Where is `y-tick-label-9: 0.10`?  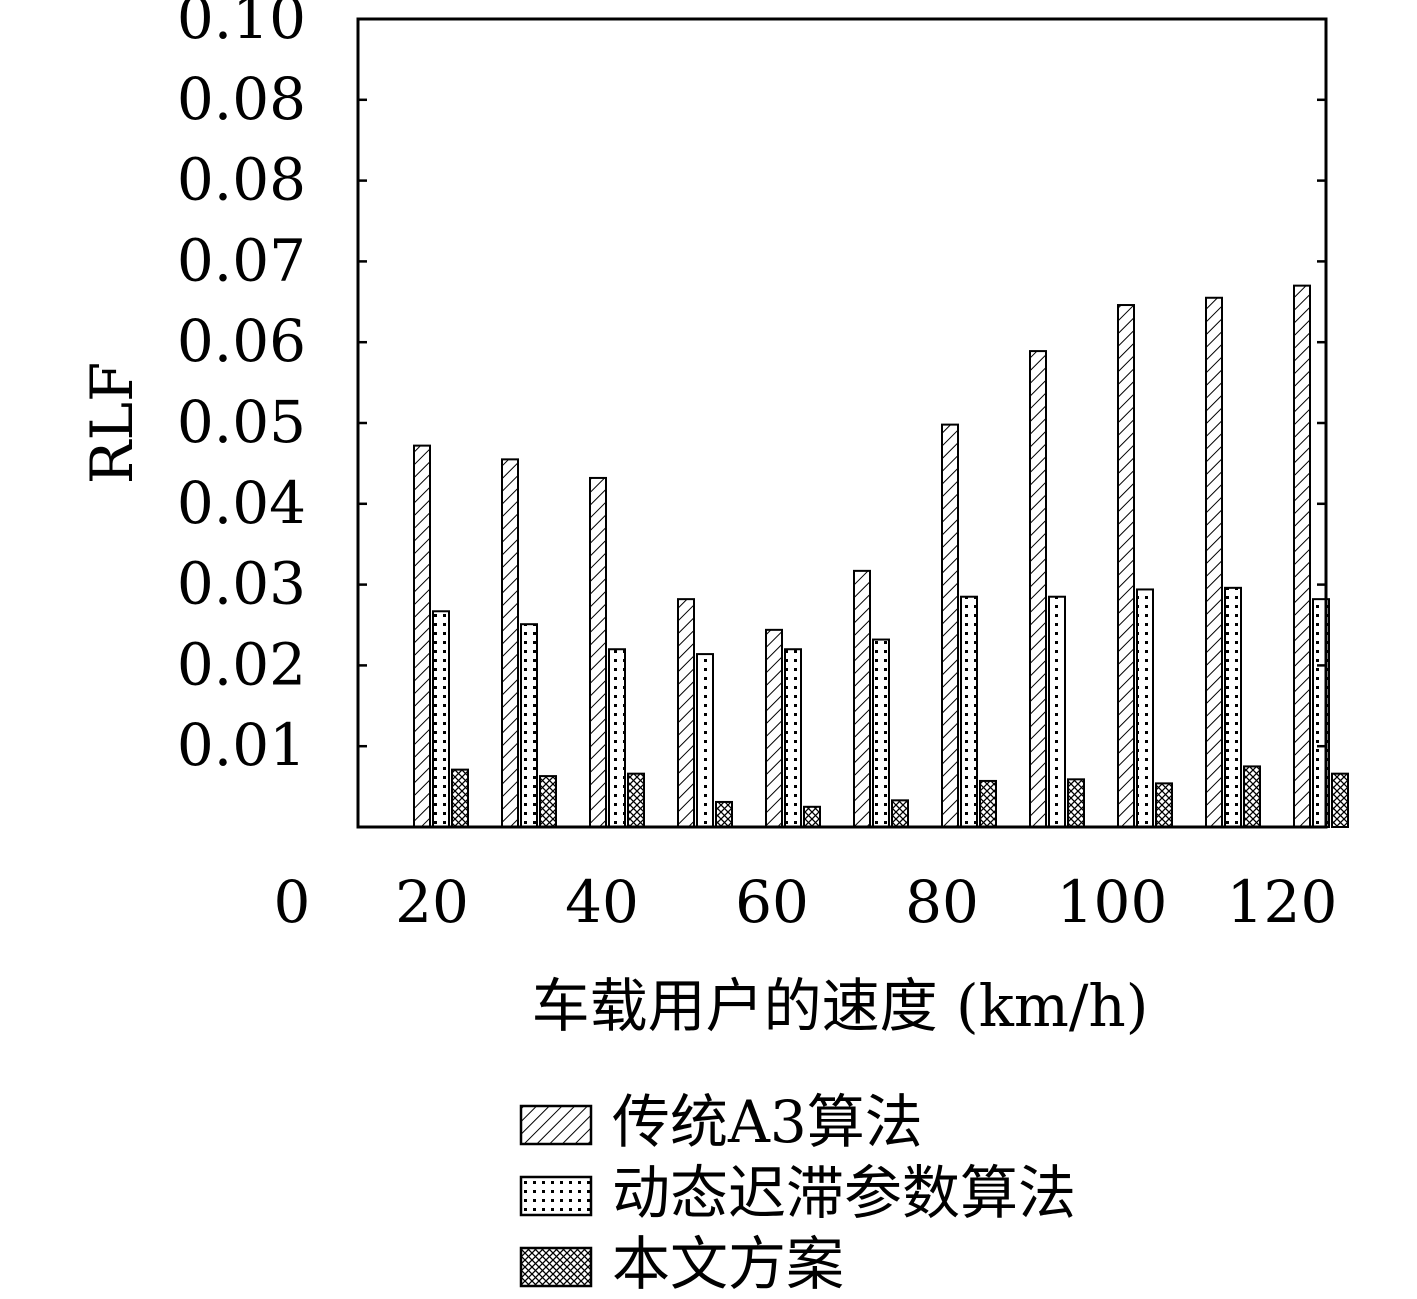 y-tick-label-9: 0.10 is located at coordinates (241, 26).